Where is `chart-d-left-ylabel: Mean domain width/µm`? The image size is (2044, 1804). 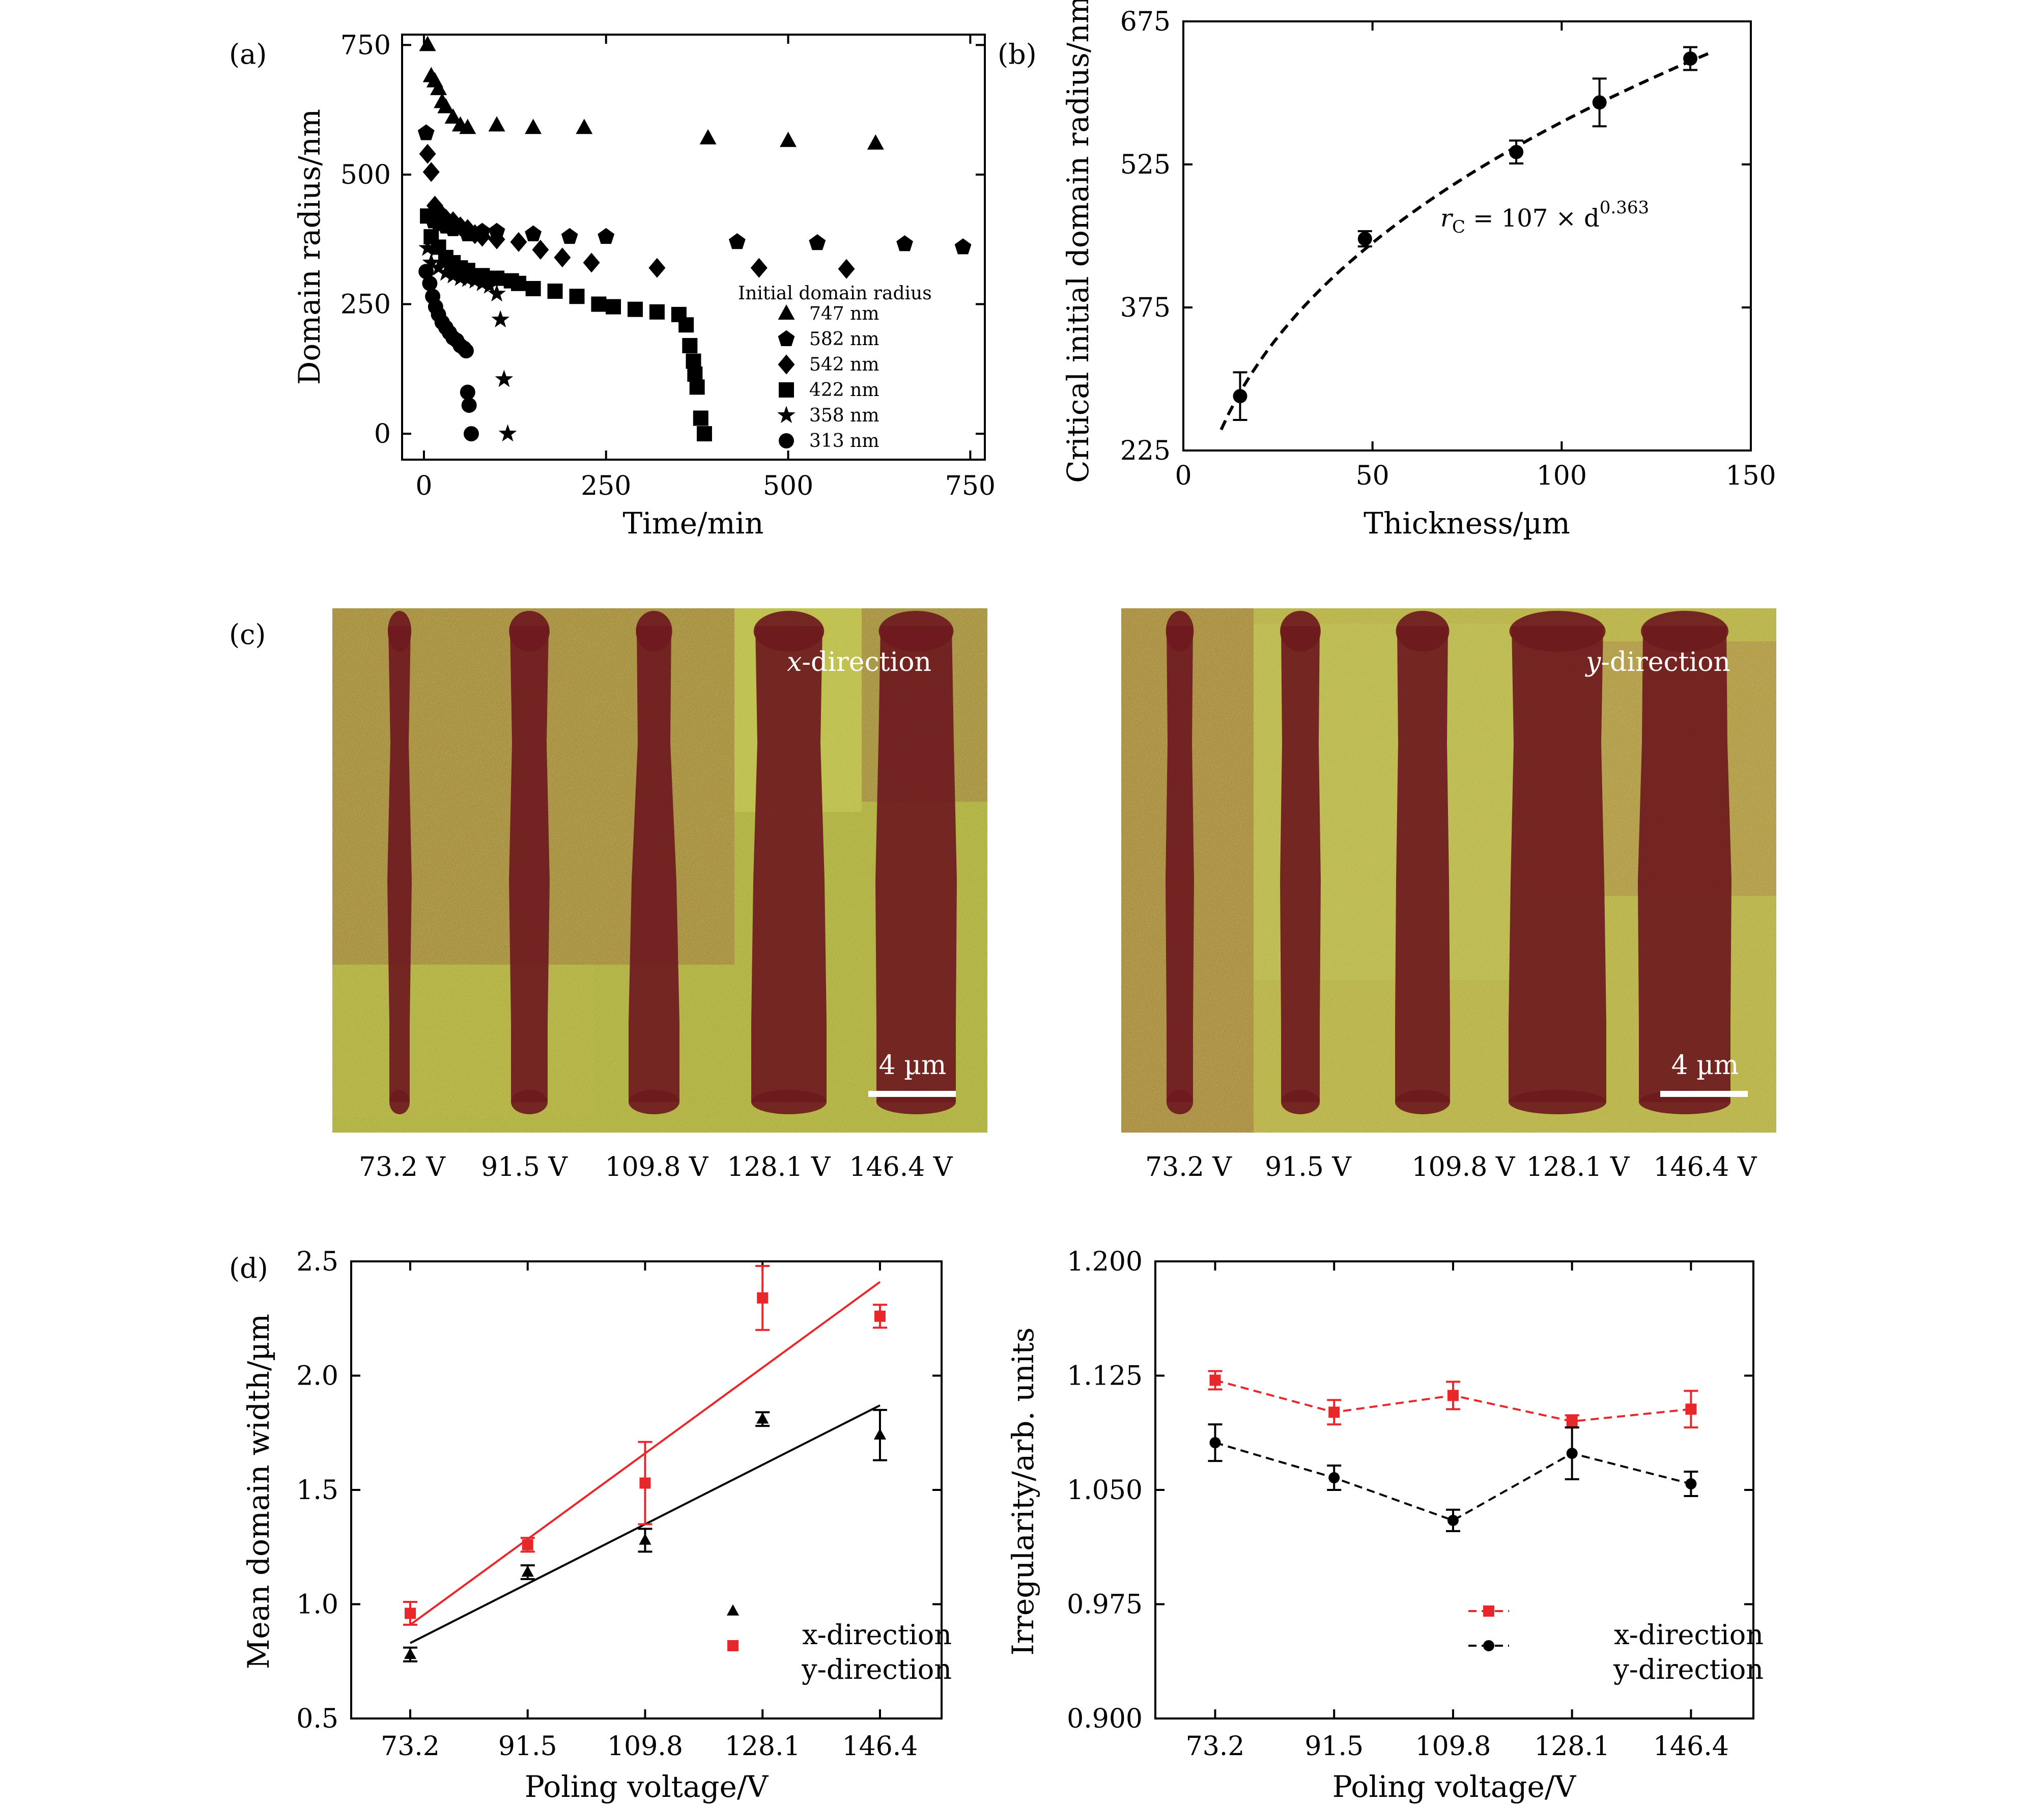
chart-d-left-ylabel: Mean domain width/µm is located at coordinates (258, 1491).